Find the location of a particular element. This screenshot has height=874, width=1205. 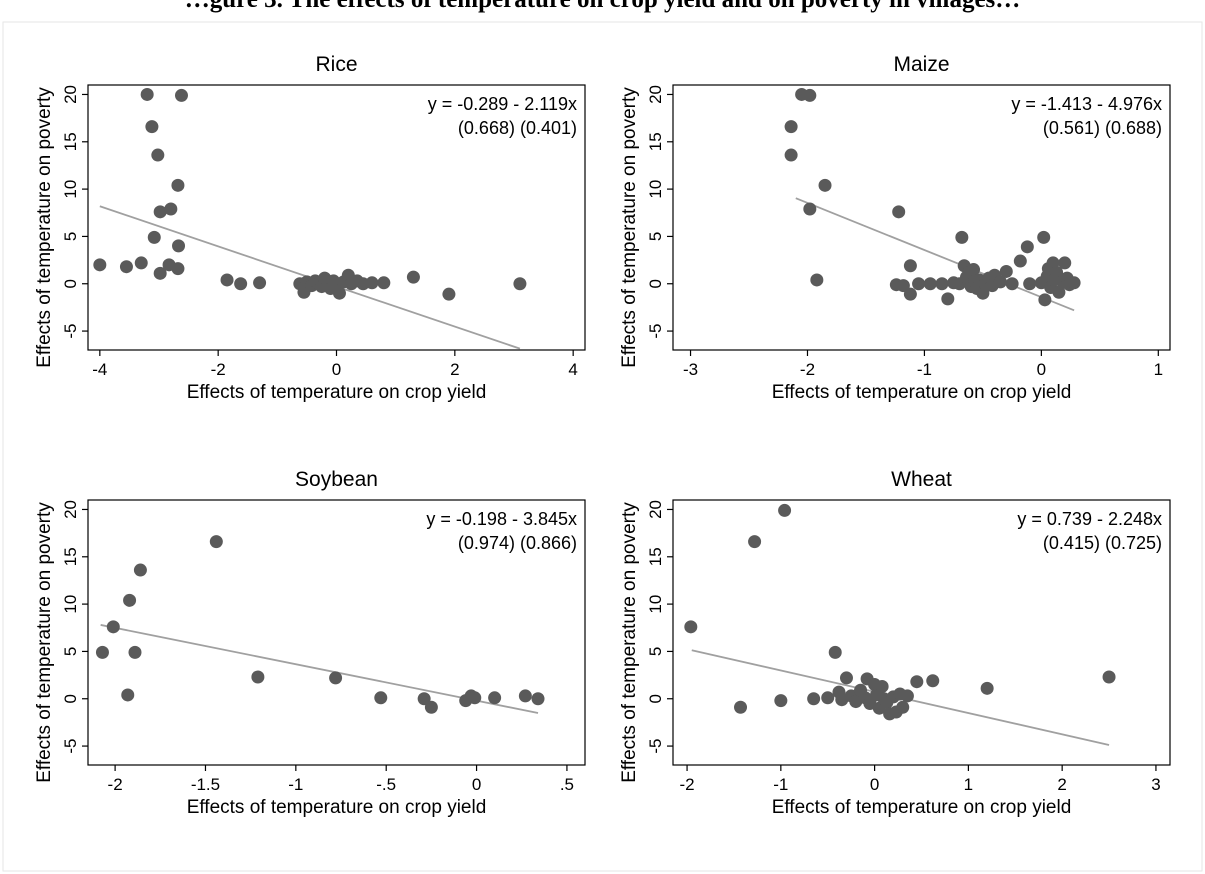

soybean-x-tick-label: 0 is located at coordinates (476, 784).